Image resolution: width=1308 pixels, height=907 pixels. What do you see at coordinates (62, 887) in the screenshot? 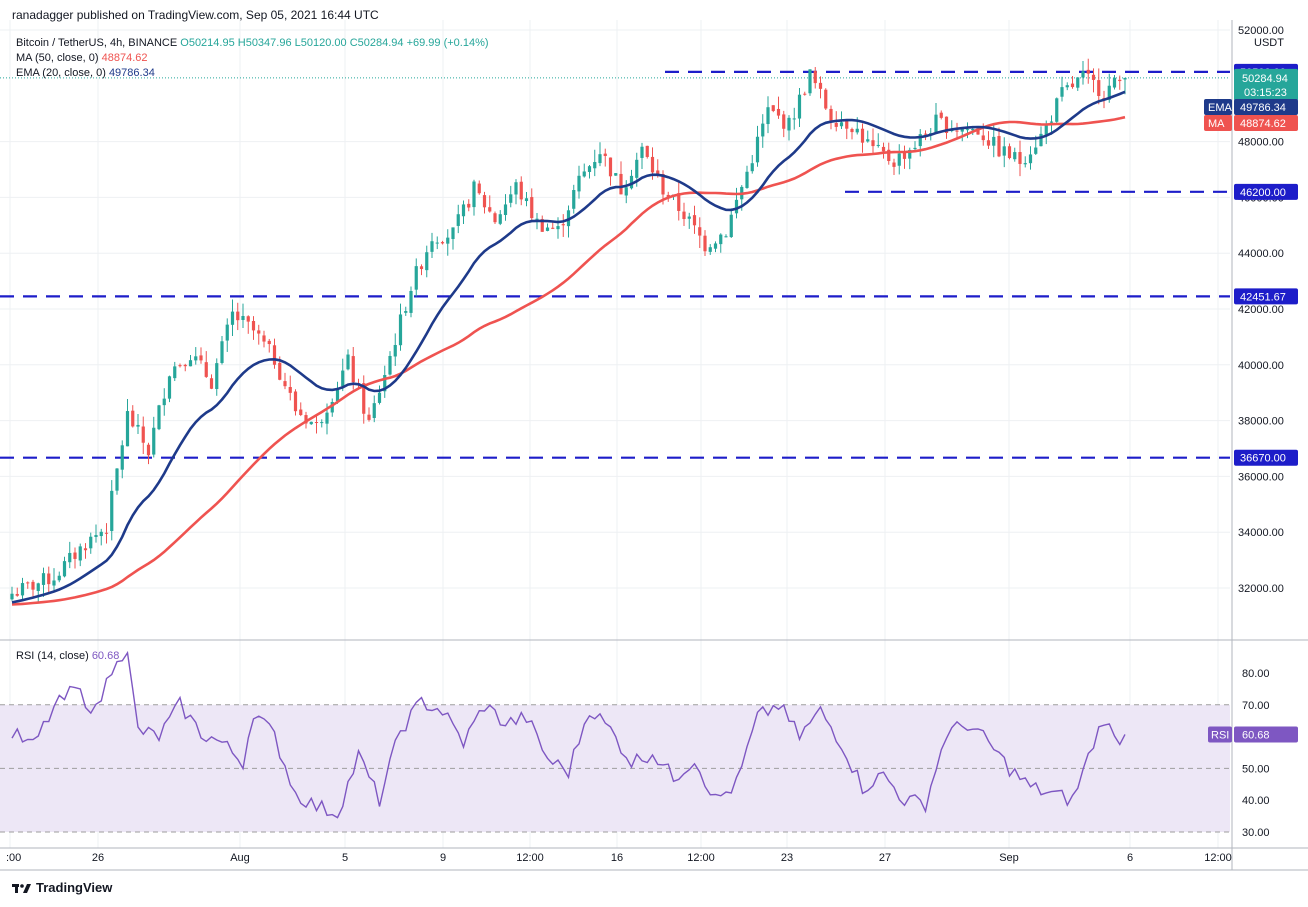
I see `footer-brand: TradingView` at bounding box center [62, 887].